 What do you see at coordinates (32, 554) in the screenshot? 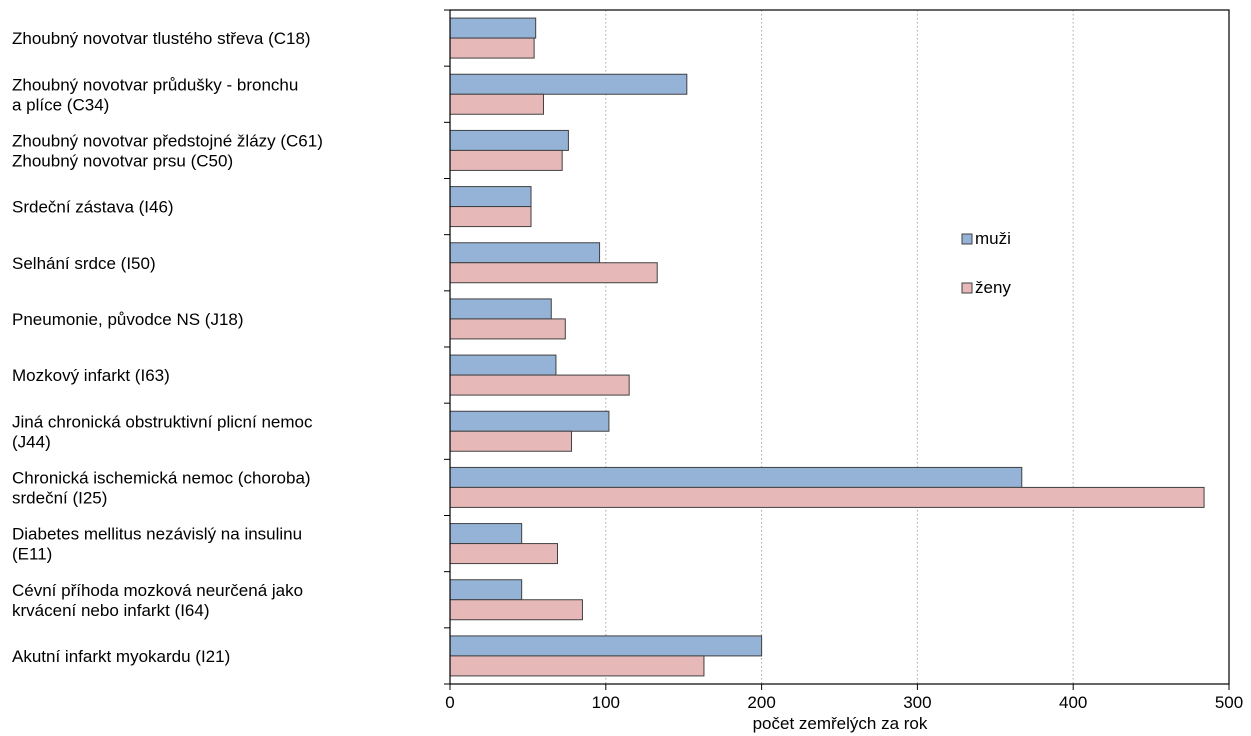
I see `category-label: (E11)` at bounding box center [32, 554].